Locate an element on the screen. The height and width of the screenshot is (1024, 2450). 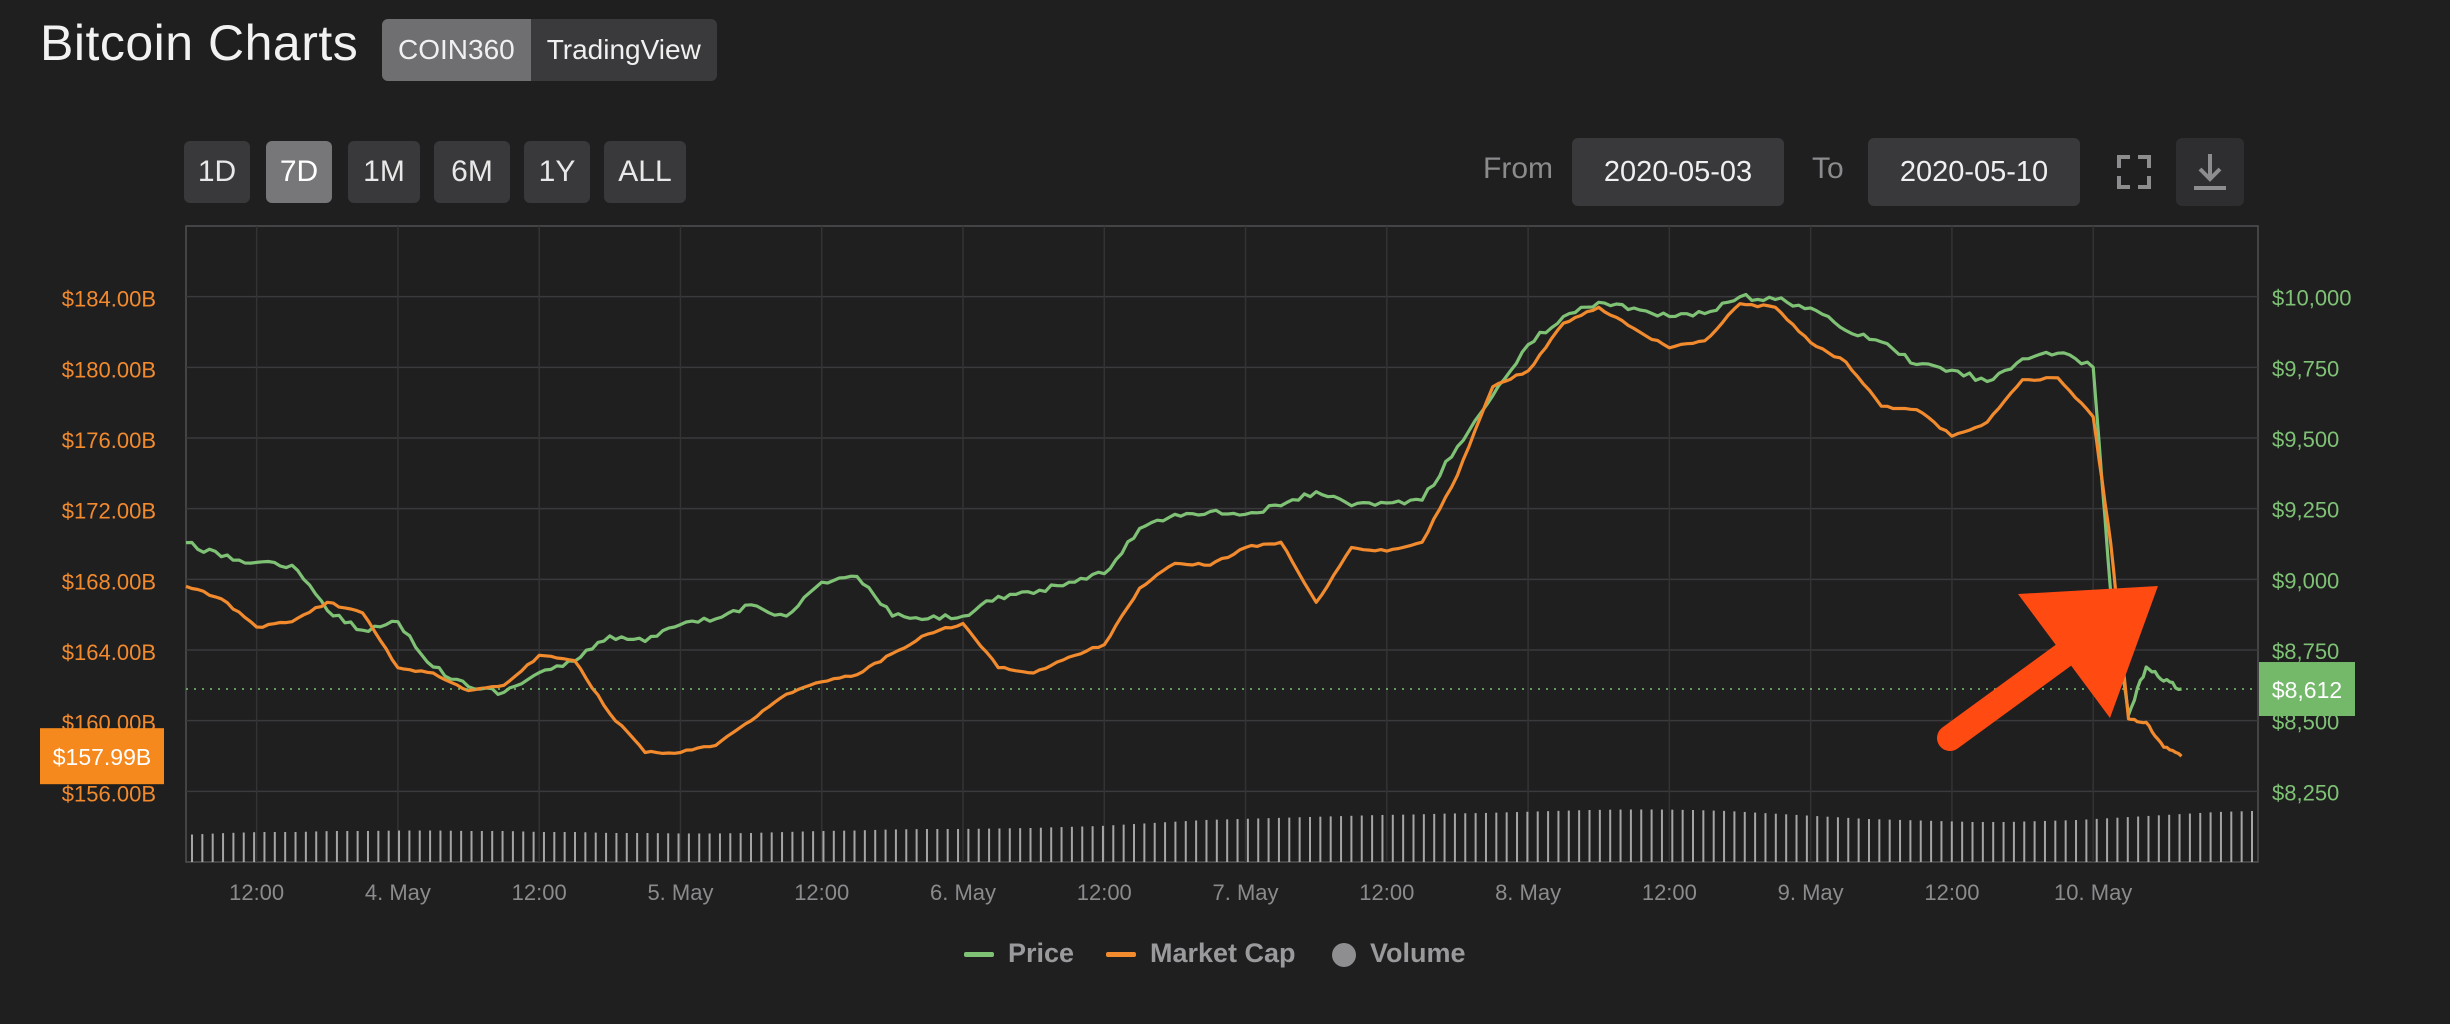
left-axis-tick-label: $168.00B is located at coordinates (109, 581).